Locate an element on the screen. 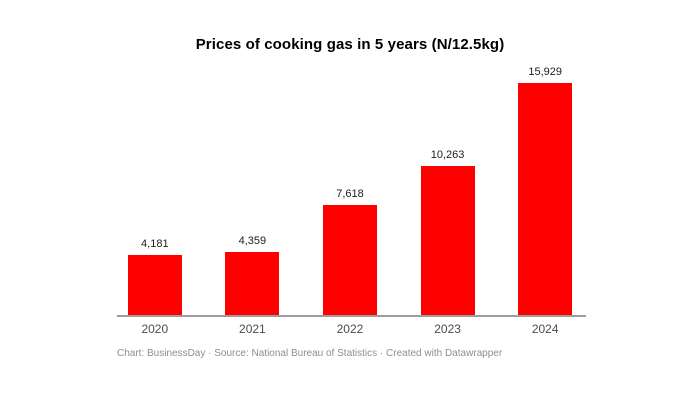  x-tick-2021: 2021 is located at coordinates (252, 329).